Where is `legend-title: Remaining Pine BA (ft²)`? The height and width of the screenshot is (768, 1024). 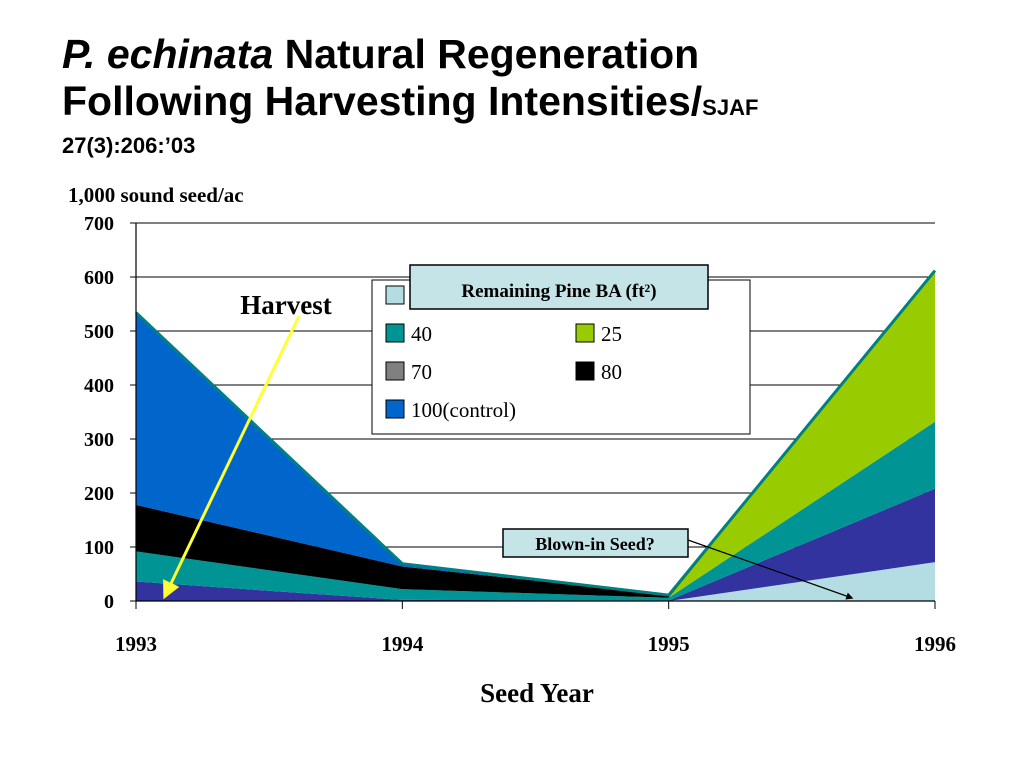 legend-title: Remaining Pine BA (ft²) is located at coordinates (558, 291).